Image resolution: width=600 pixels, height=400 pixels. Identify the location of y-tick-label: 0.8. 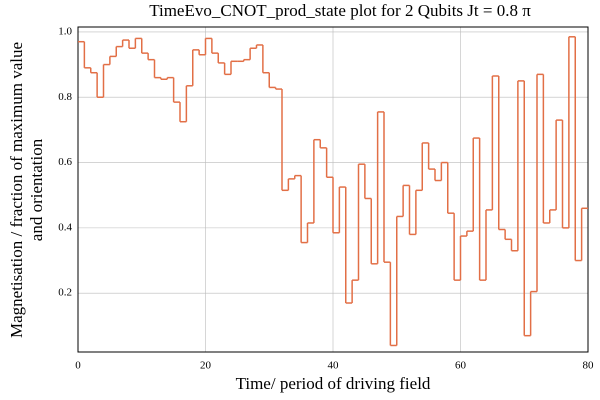
(65, 97).